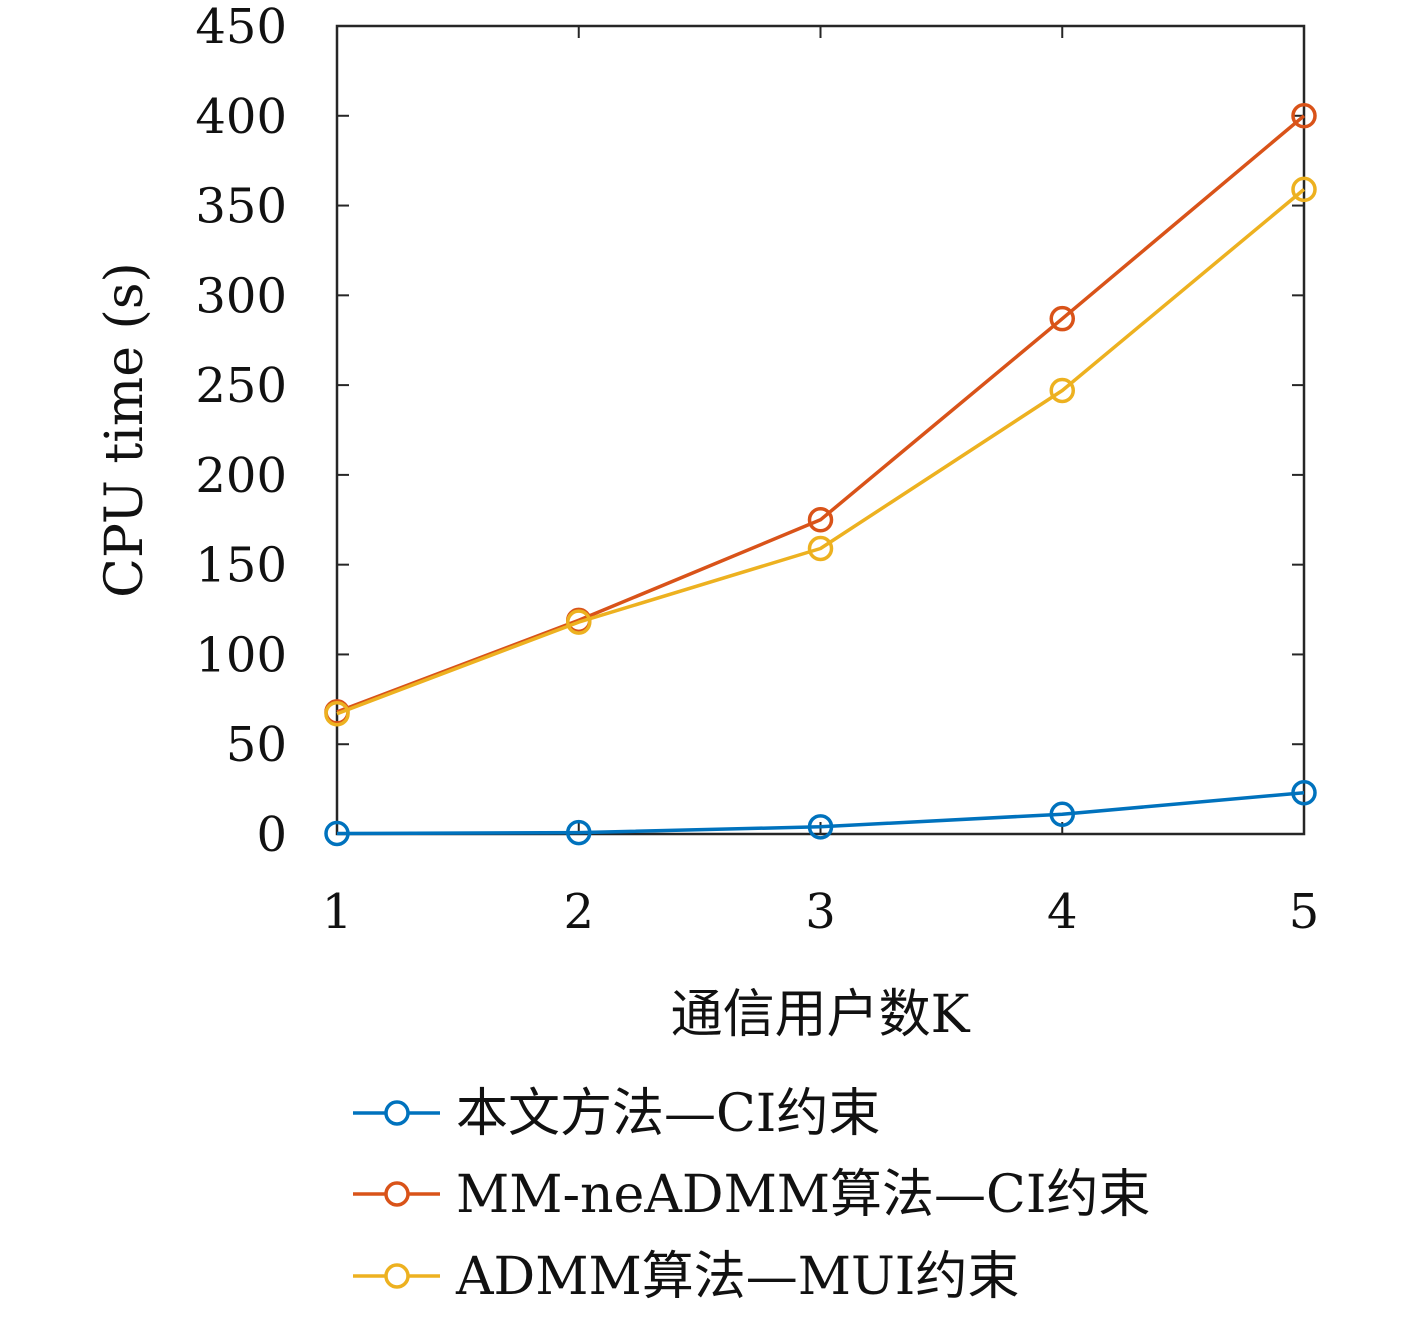 Image resolution: width=1417 pixels, height=1318 pixels. I want to click on legend-label: MM-neADMM算法—CI约束, so click(803, 1195).